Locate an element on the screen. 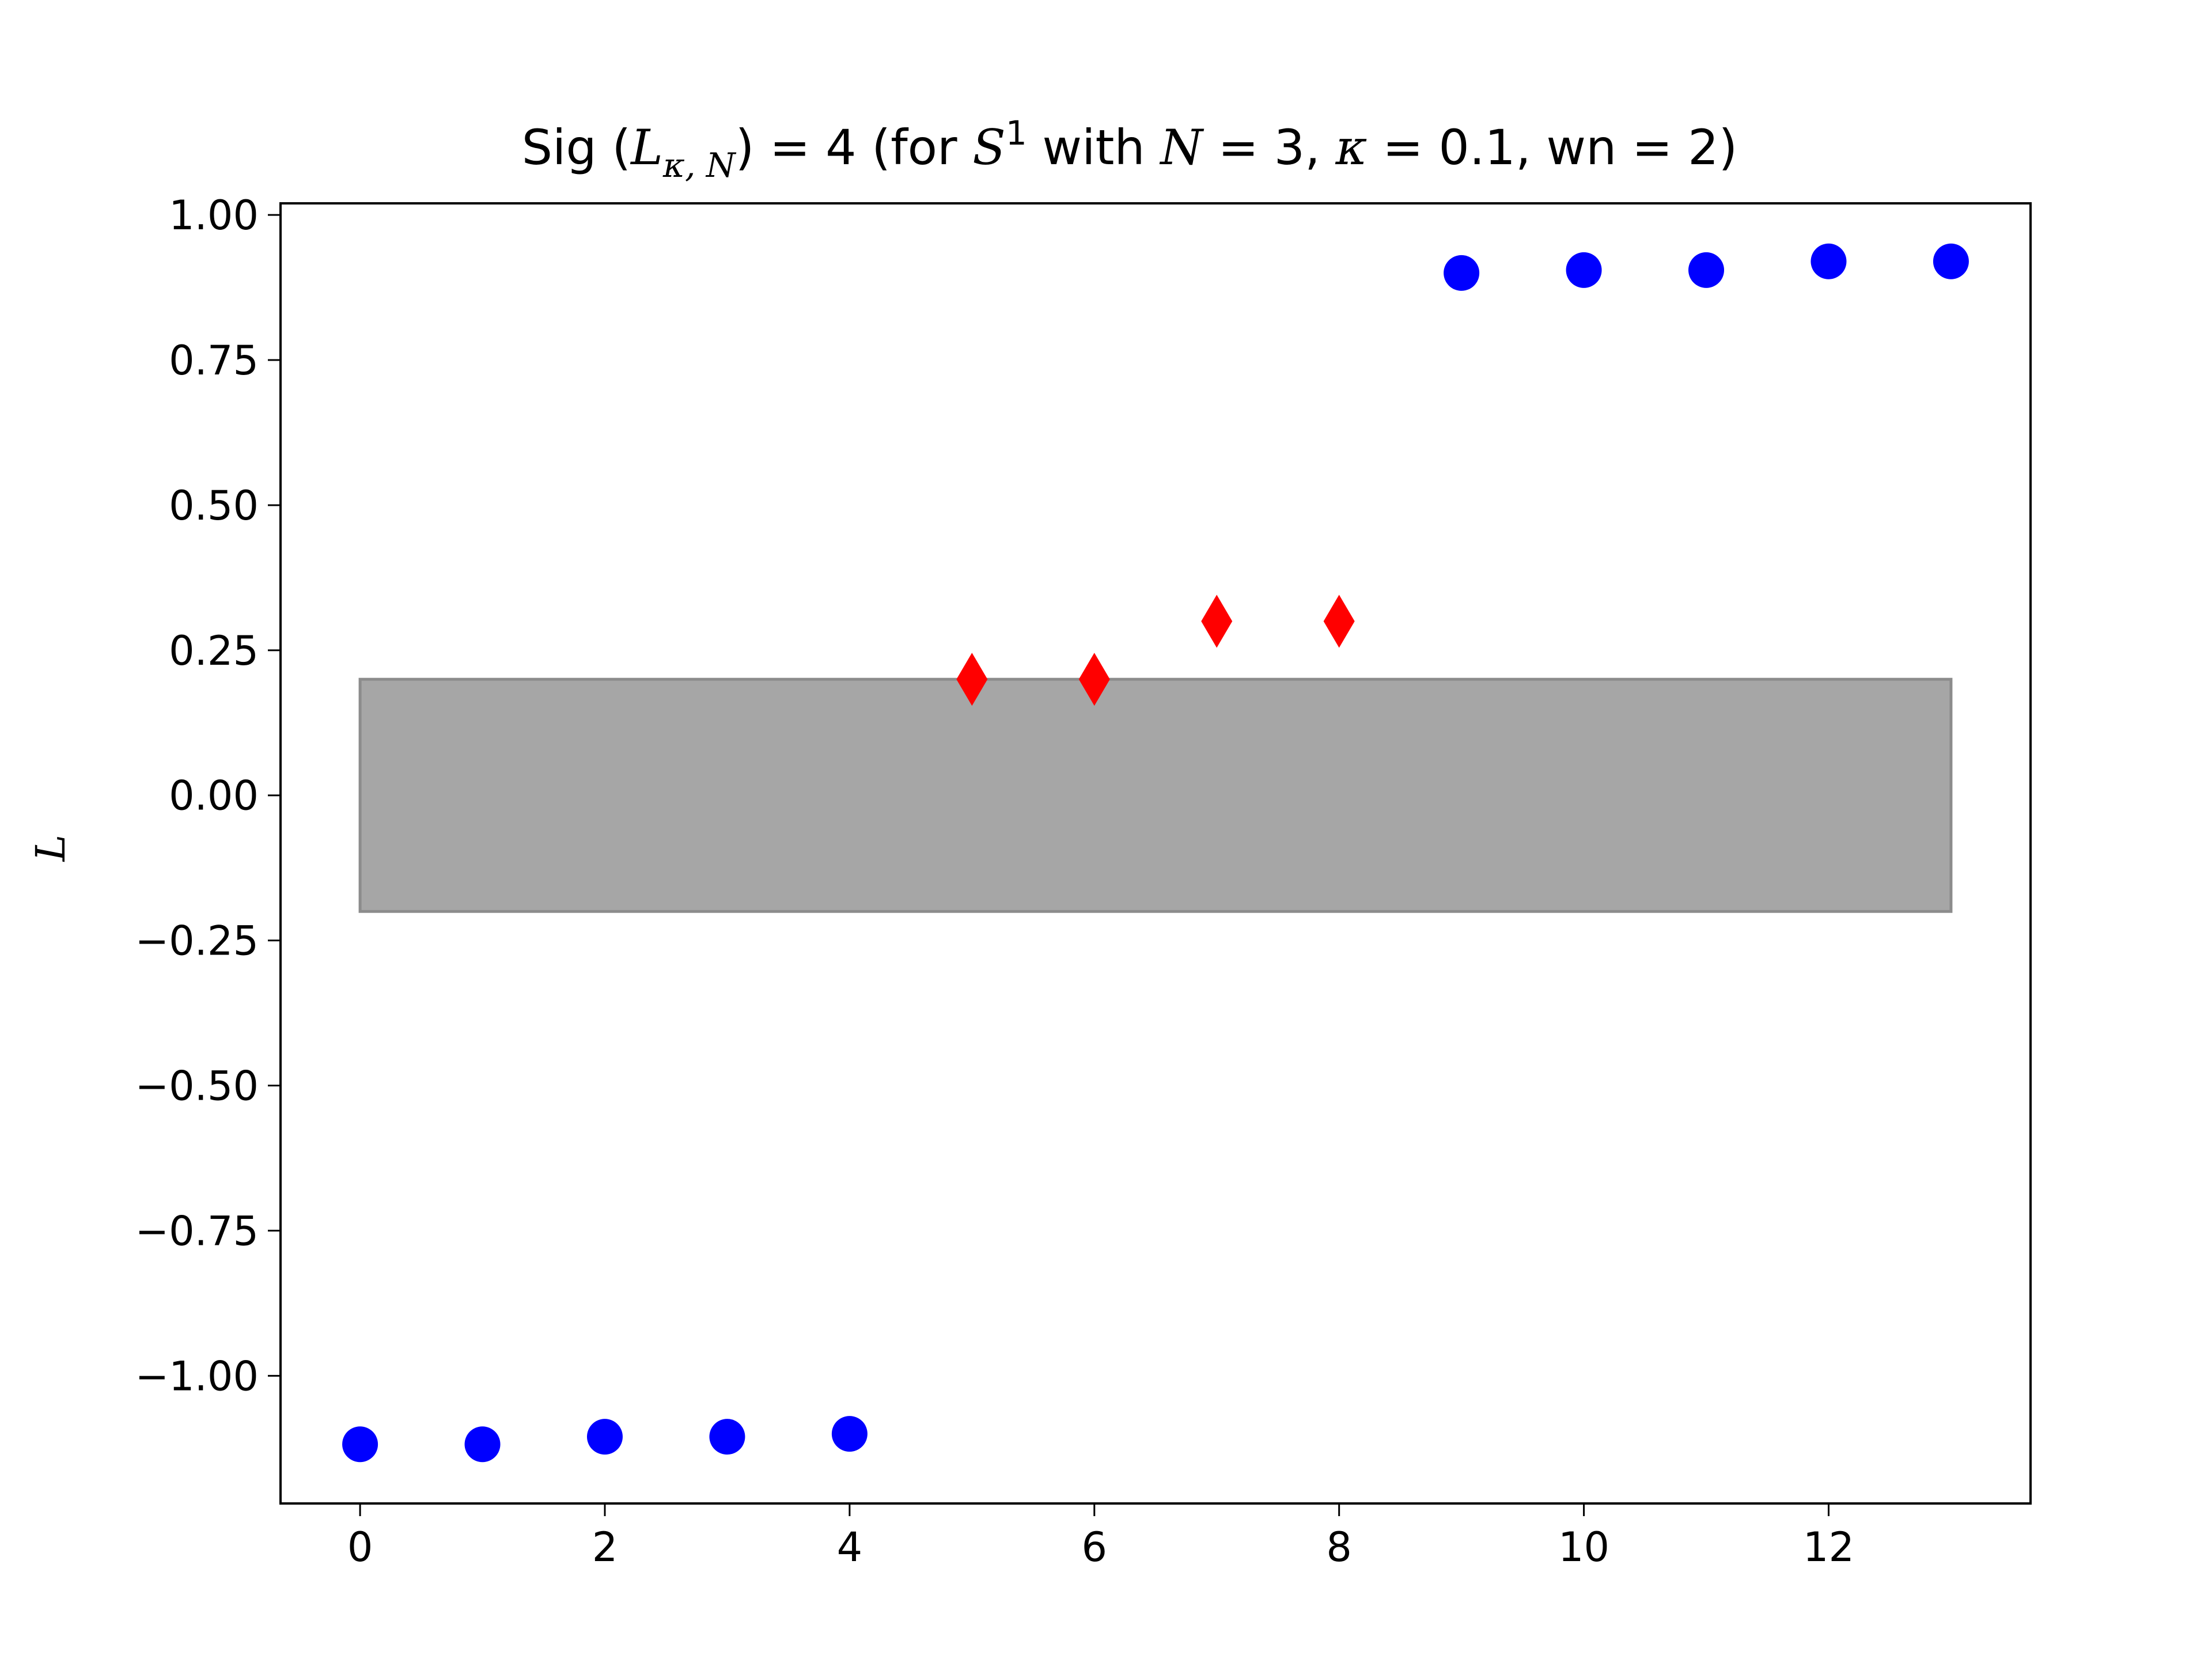 The width and height of the screenshot is (2212, 1659). x-tick-label: 12 is located at coordinates (1828, 1547).